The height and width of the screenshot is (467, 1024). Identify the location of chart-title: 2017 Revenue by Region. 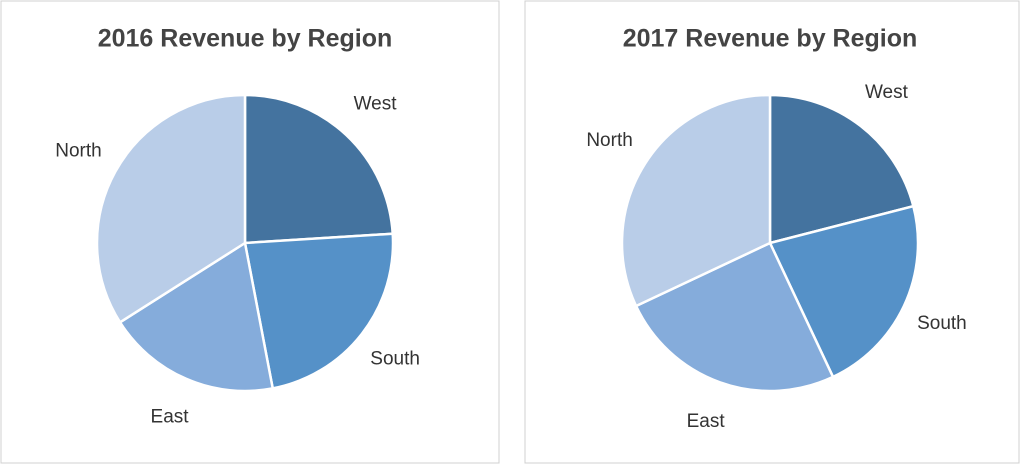
(770, 39).